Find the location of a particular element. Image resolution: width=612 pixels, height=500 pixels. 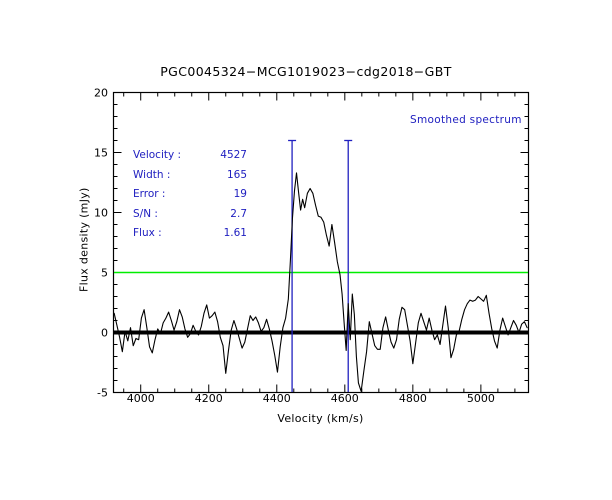

y-tick-label: 5 is located at coordinates (104, 272).